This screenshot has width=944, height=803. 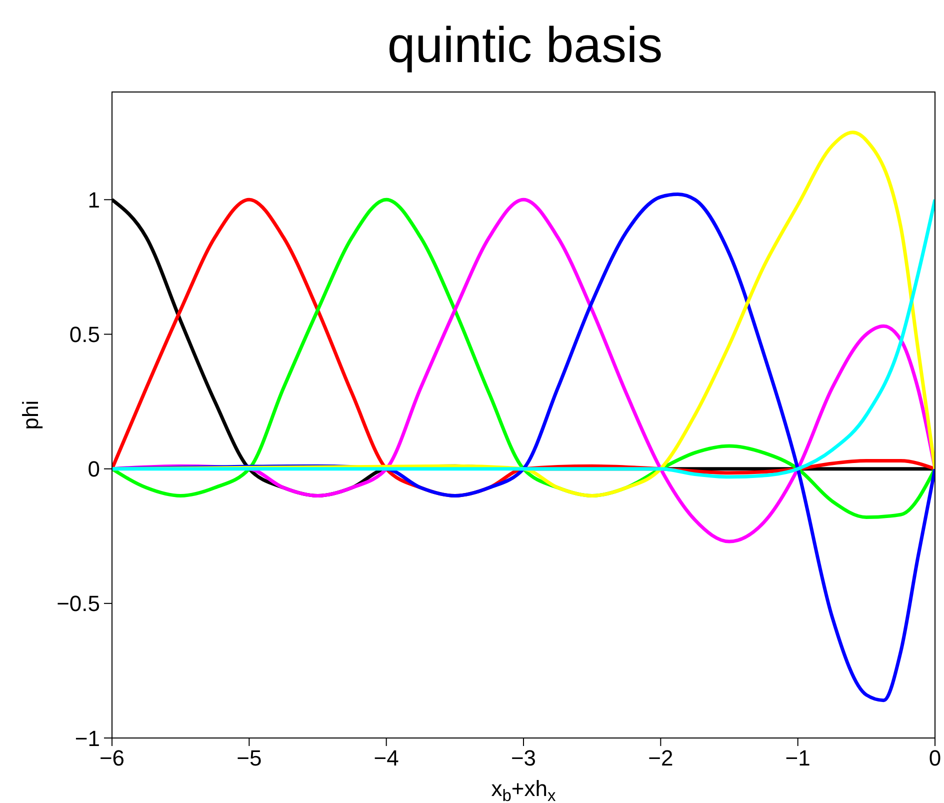 I want to click on y-tick-label: 0, so click(x=94, y=469).